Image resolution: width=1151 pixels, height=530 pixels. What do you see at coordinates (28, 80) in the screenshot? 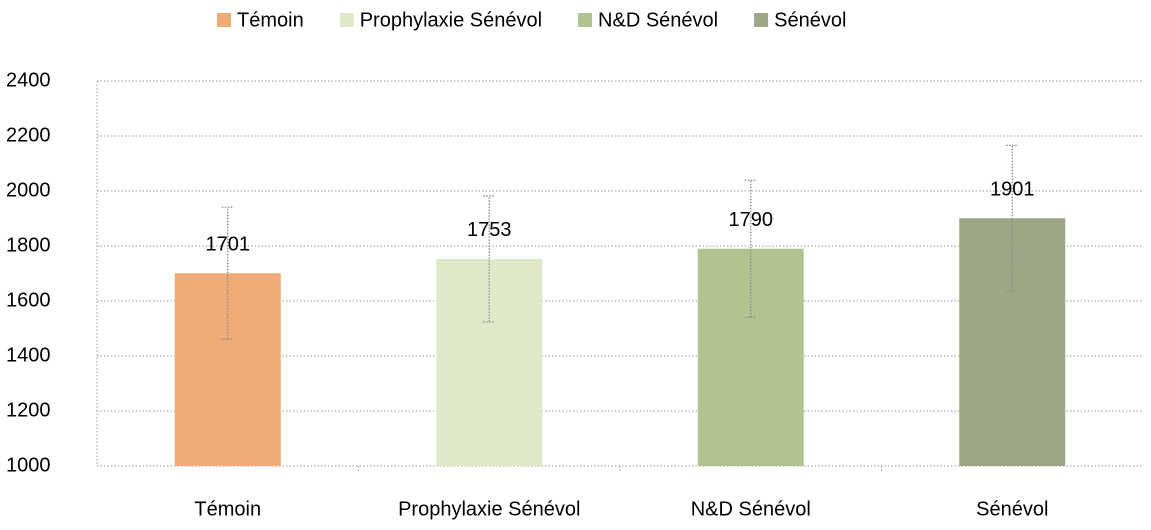
I see `y-tick-label: 2400` at bounding box center [28, 80].